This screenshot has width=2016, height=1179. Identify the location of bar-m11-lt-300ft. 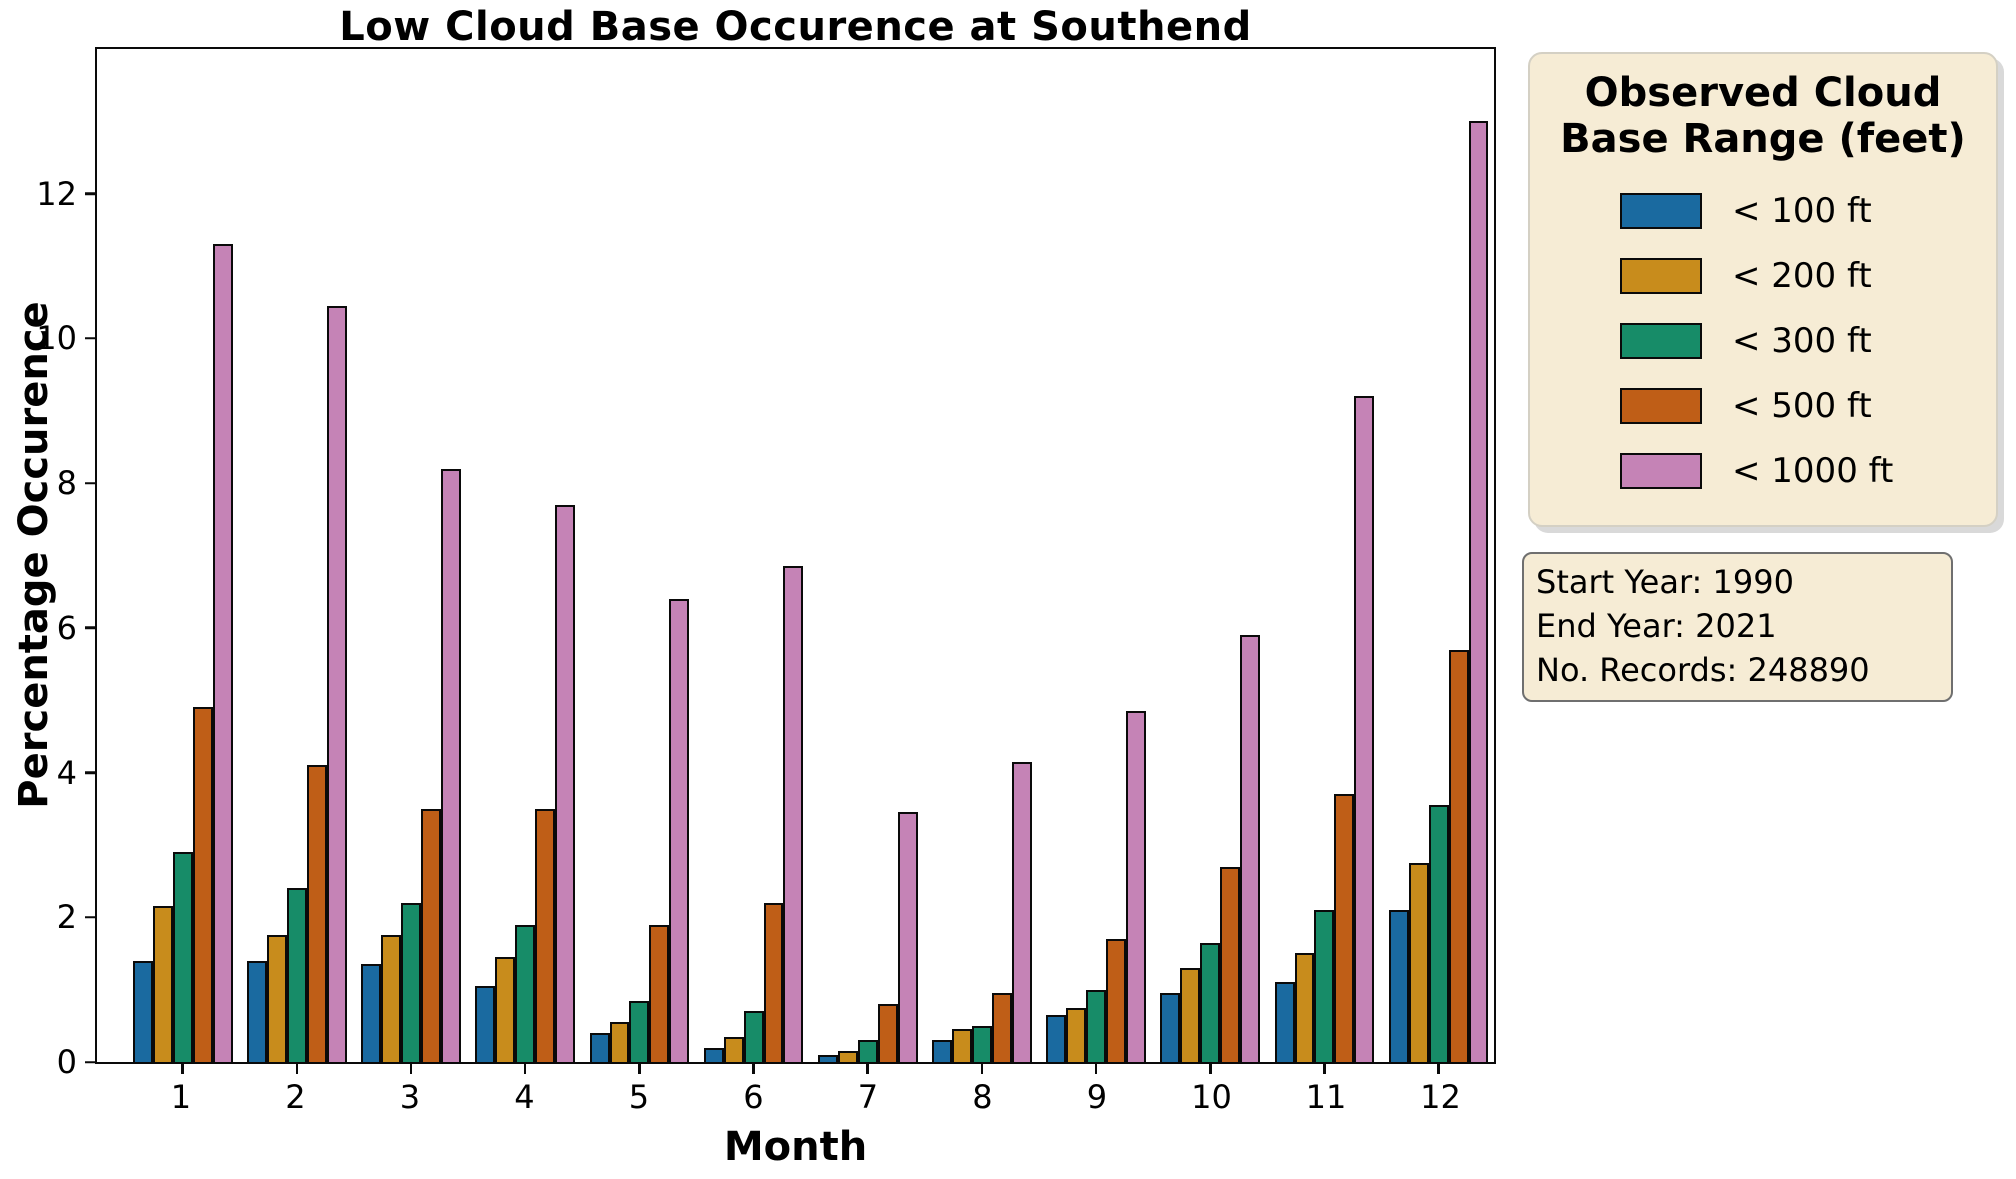
(1324, 986).